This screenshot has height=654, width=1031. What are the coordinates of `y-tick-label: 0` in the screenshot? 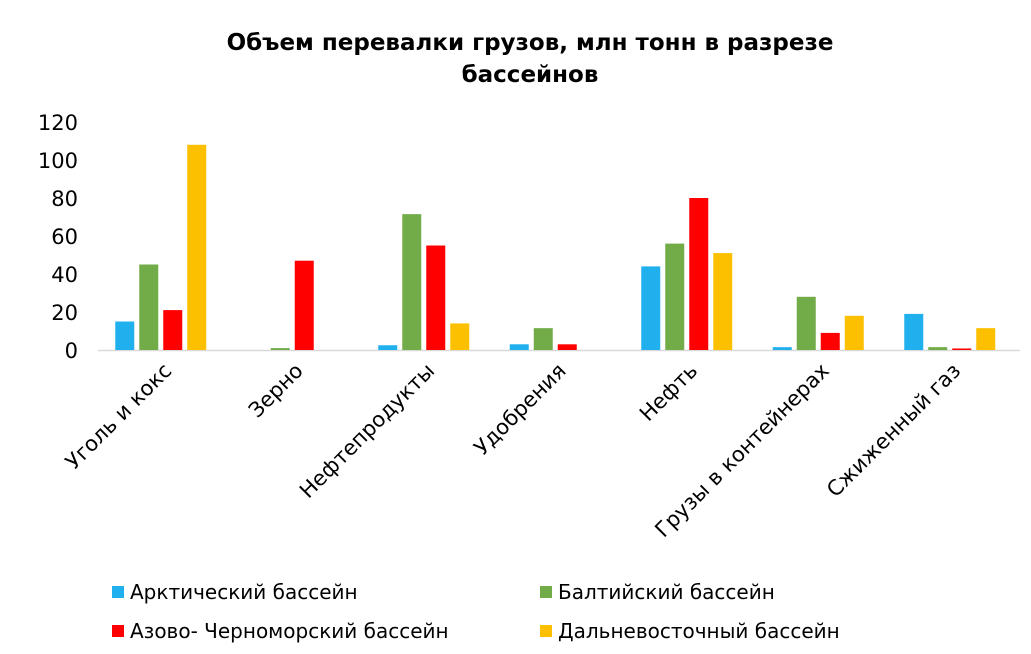 It's located at (71, 351).